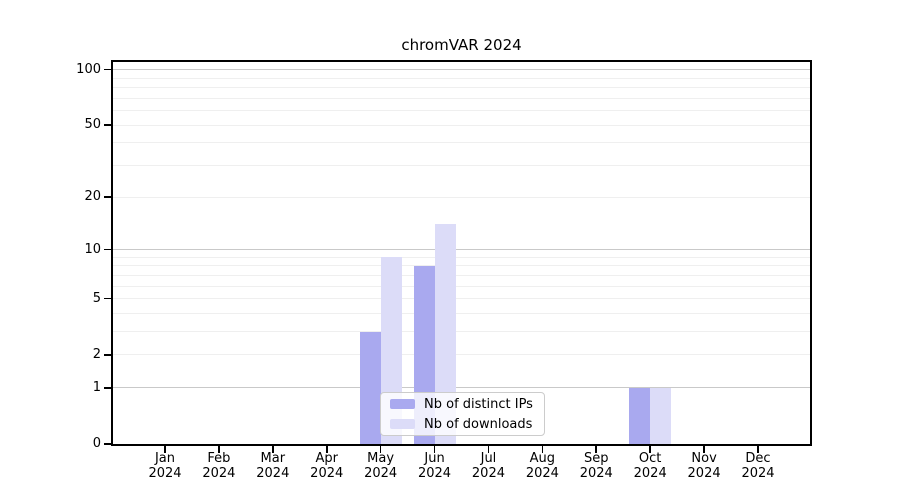 This screenshot has width=900, height=500. What do you see at coordinates (326, 458) in the screenshot?
I see `x-axis-label-month: Apr` at bounding box center [326, 458].